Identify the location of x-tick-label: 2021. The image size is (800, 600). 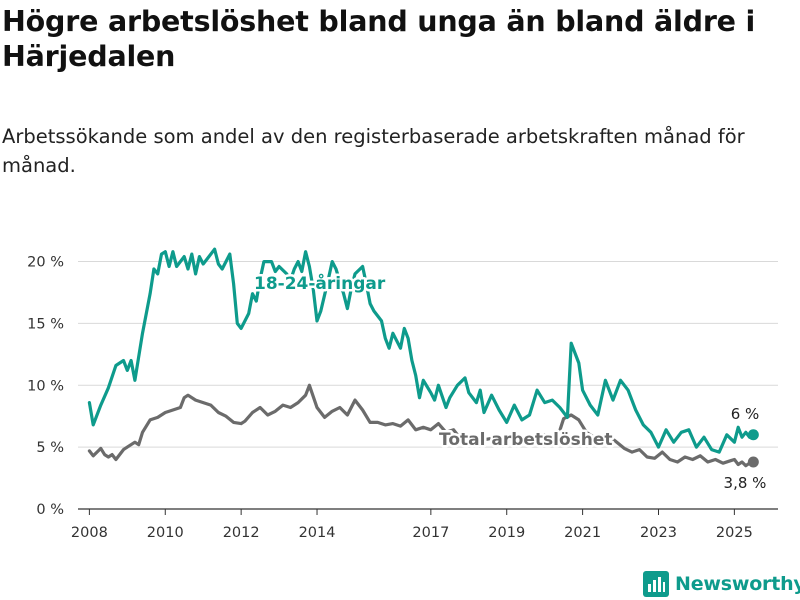
(582, 533).